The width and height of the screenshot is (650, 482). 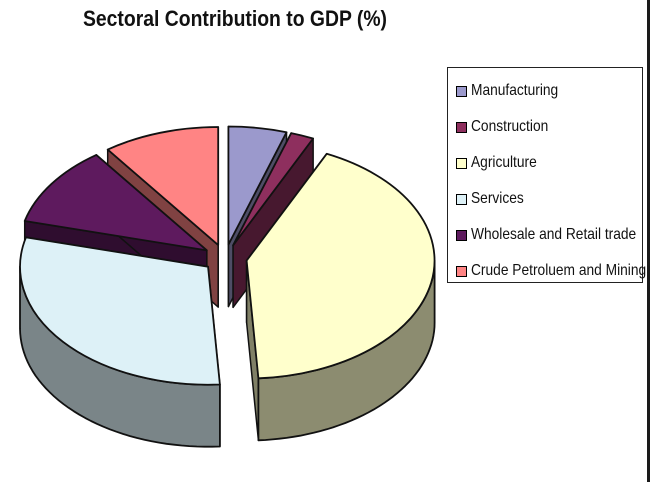 I want to click on legend-item-manufacturing: Manufacturing, so click(x=549, y=91).